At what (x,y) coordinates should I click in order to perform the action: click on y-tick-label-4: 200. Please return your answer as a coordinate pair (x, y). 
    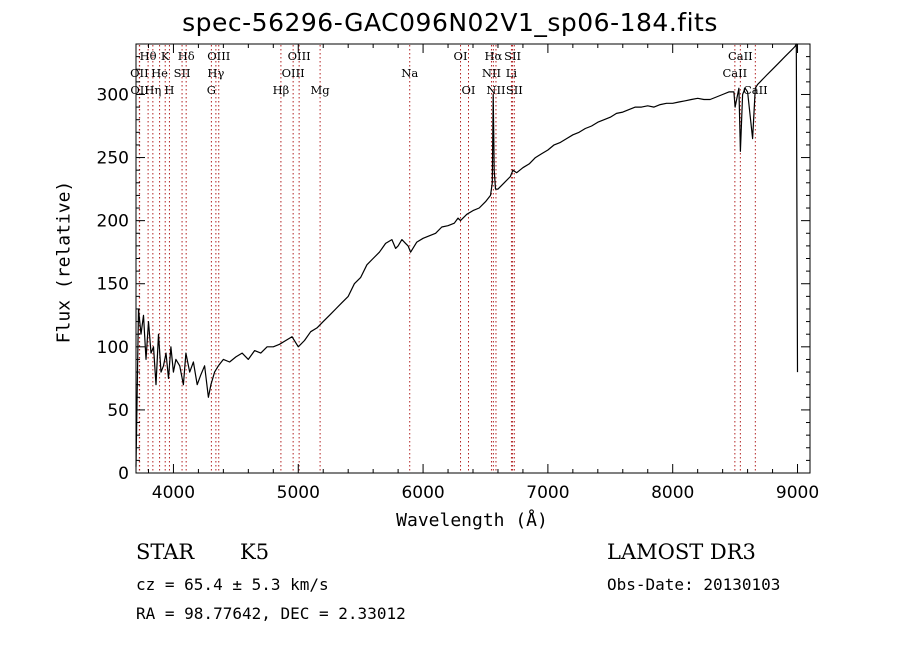
    Looking at the image, I should click on (113, 222).